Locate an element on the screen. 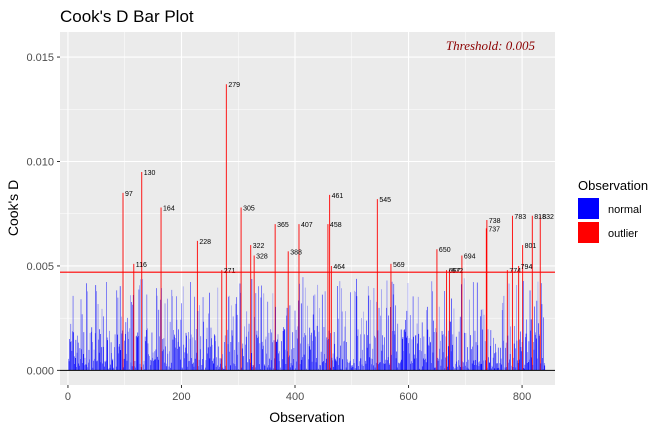 Image resolution: width=672 pixels, height=432 pixels. outlier-label: 365 is located at coordinates (283, 225).